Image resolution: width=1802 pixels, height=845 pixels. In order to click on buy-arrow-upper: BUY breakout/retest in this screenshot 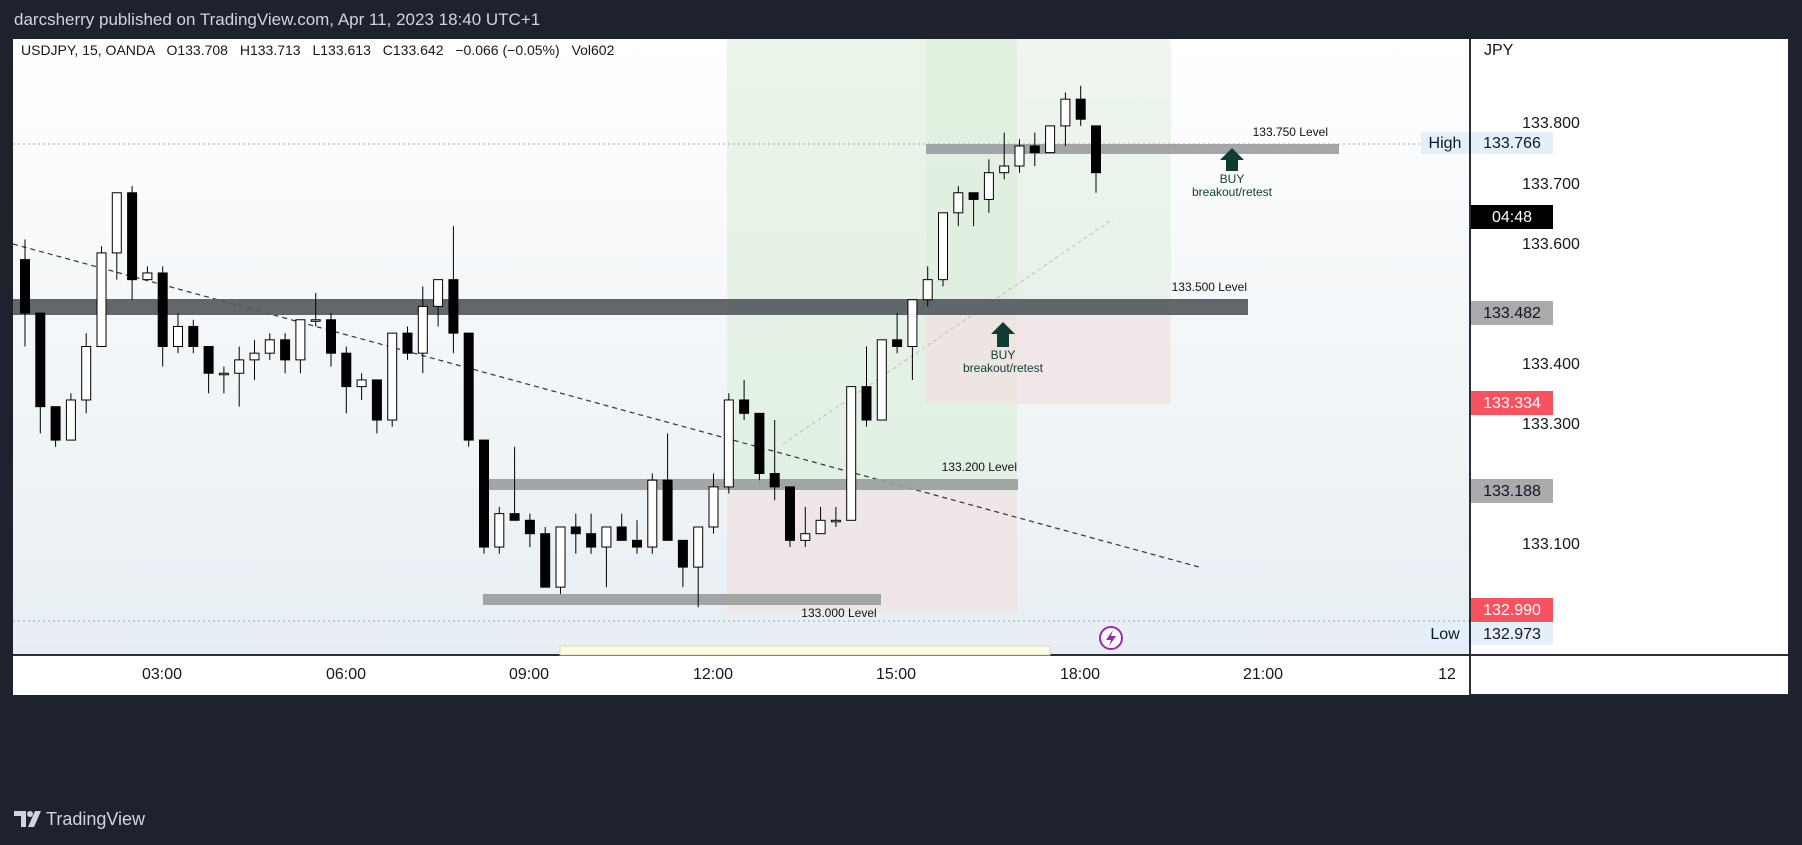, I will do `click(1232, 173)`.